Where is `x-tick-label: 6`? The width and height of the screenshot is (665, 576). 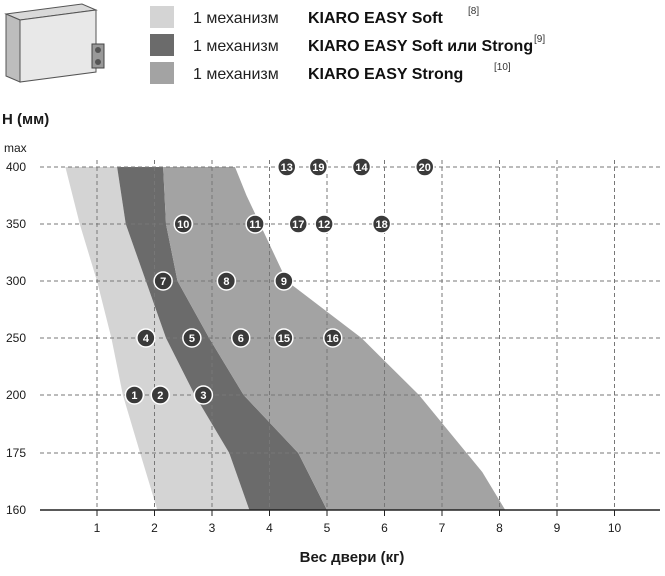 x-tick-label: 6 is located at coordinates (384, 528).